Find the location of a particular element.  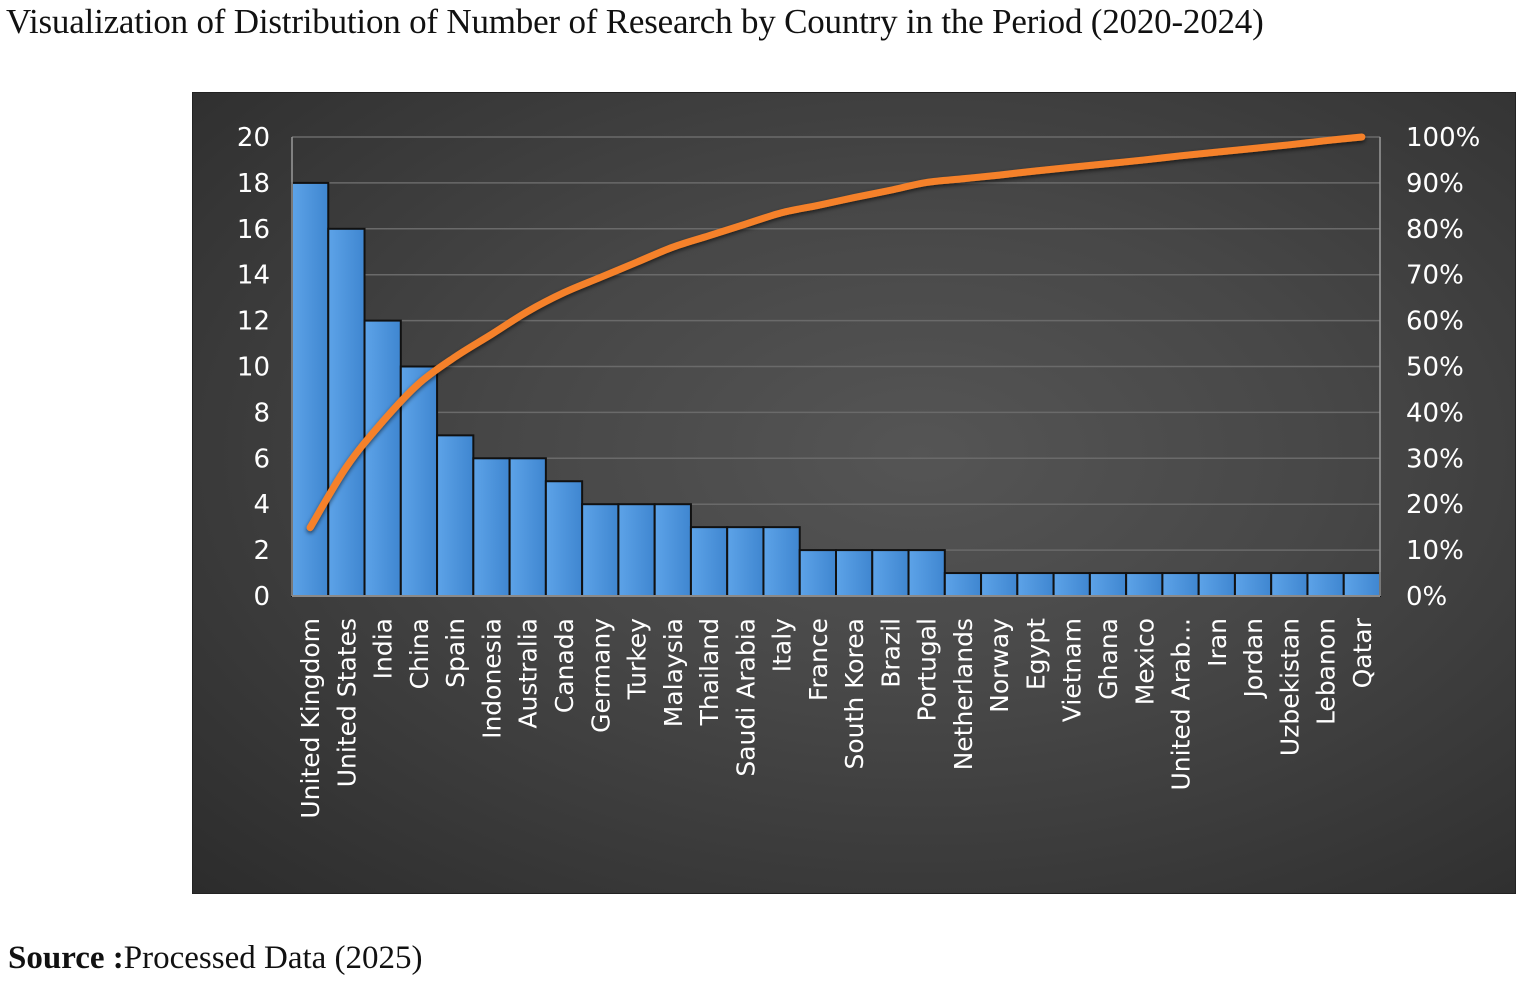

x-tick-label: India is located at coordinates (383, 648).